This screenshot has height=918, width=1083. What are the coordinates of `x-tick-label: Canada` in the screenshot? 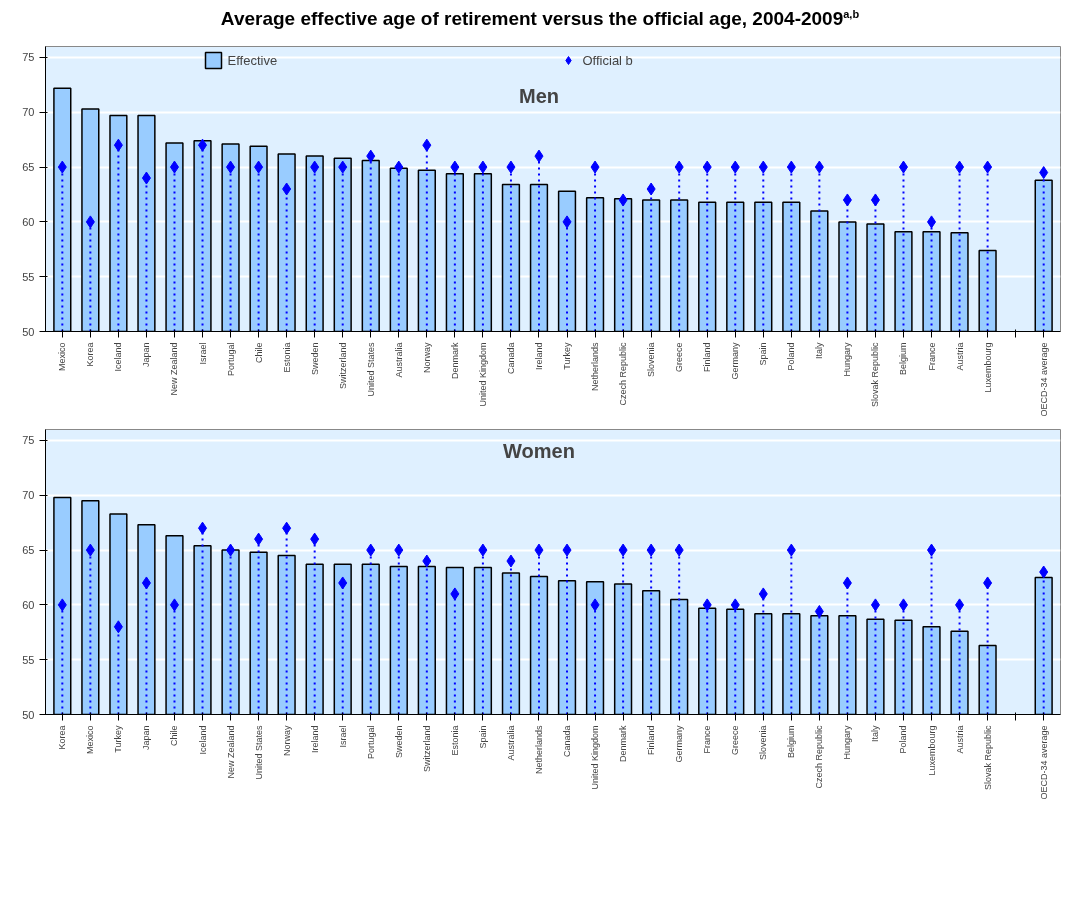 It's located at (510, 358).